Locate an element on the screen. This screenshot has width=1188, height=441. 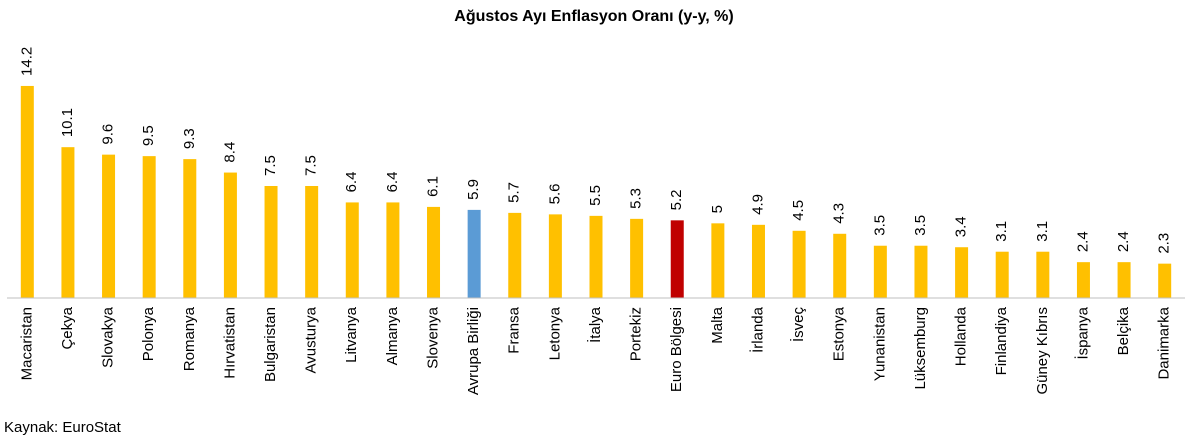
x-tick-label: Estonya is located at coordinates (839, 333).